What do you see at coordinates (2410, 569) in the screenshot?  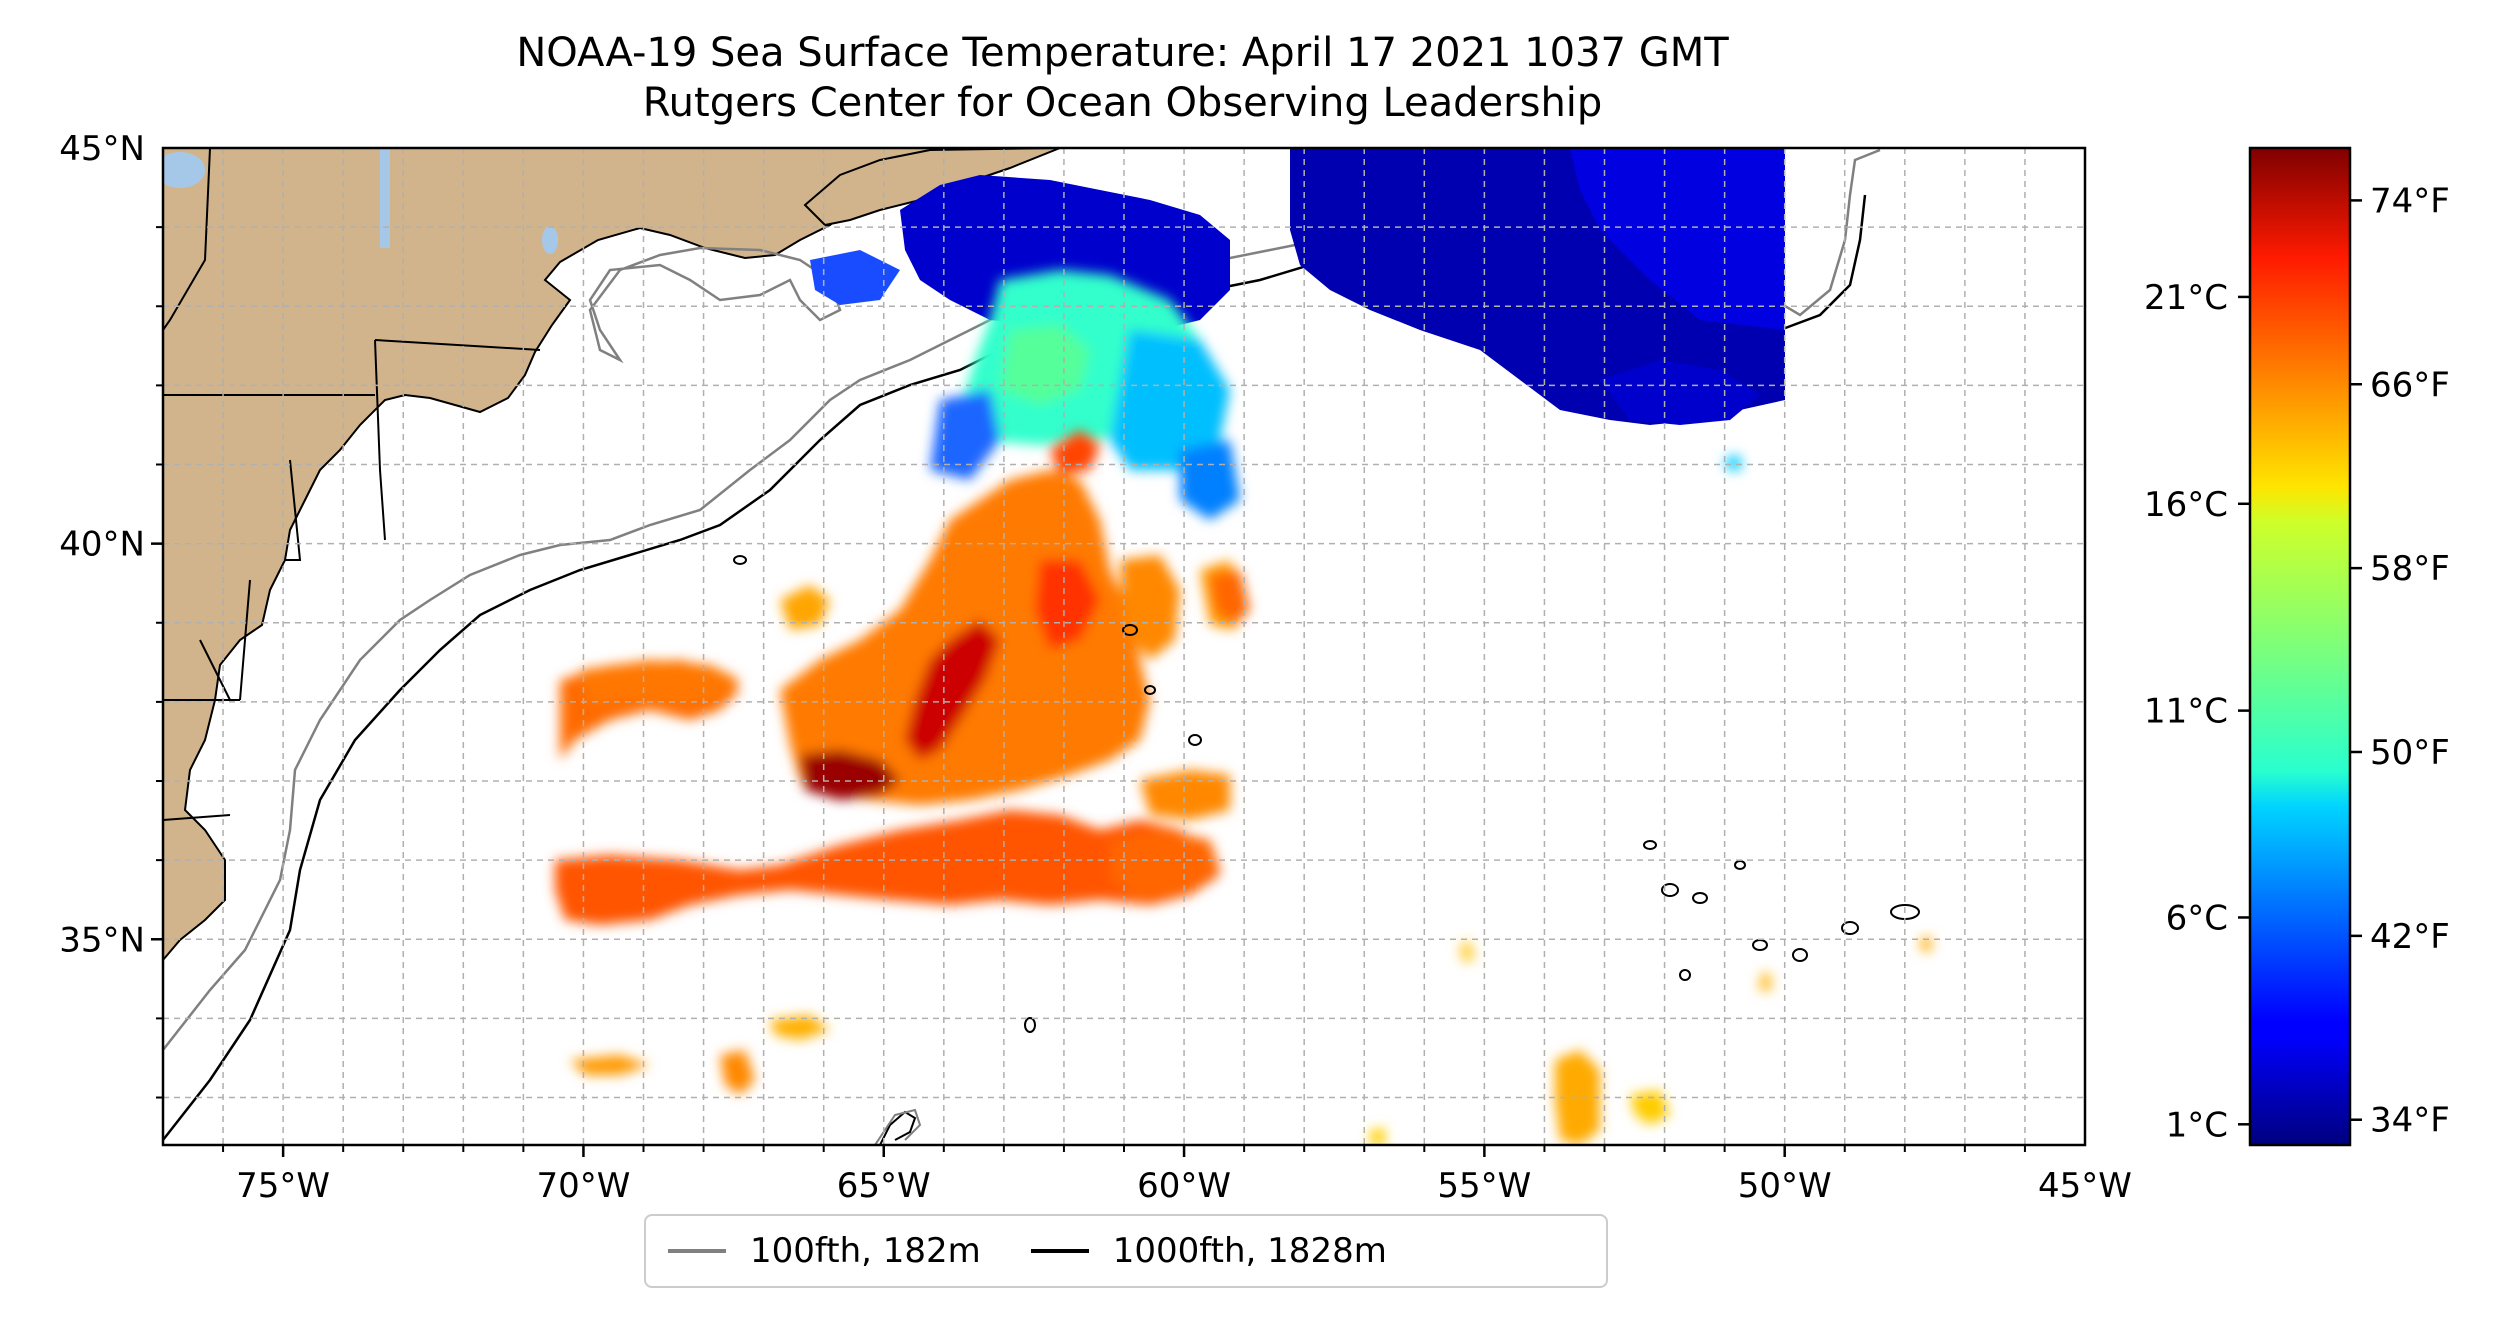 I see `fahrenheit-tick-label: 58°F` at bounding box center [2410, 569].